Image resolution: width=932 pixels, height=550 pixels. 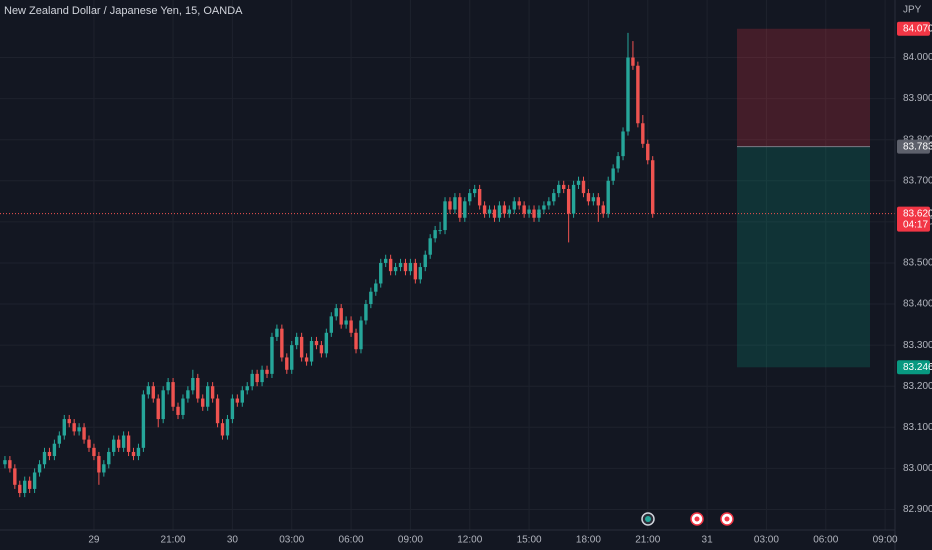 I want to click on x-tick-label: 09:00, so click(x=410, y=540).